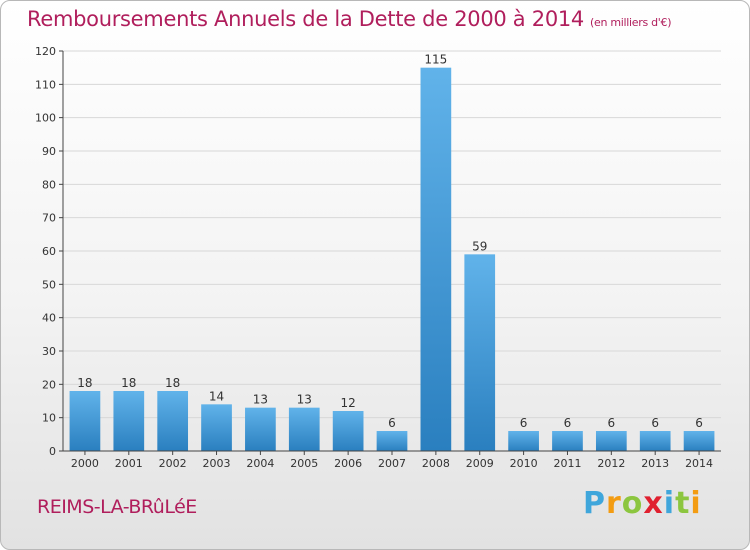  Describe the element at coordinates (173, 463) in the screenshot. I see `x-tick-label: 2002` at that location.